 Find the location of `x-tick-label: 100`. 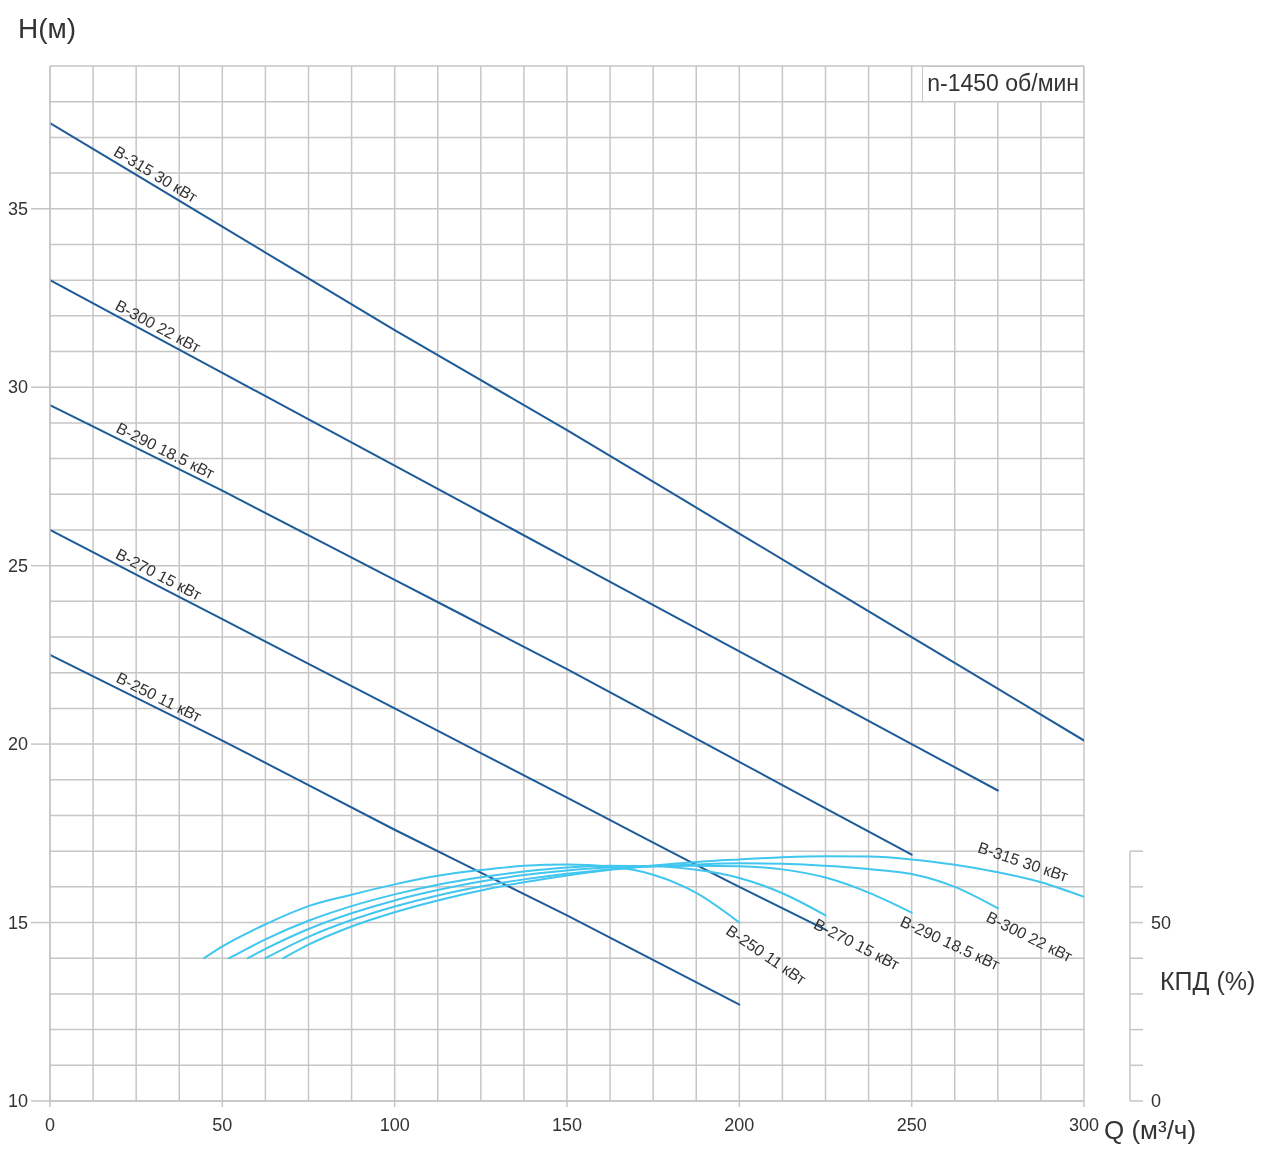

x-tick-label: 100 is located at coordinates (394, 1125).